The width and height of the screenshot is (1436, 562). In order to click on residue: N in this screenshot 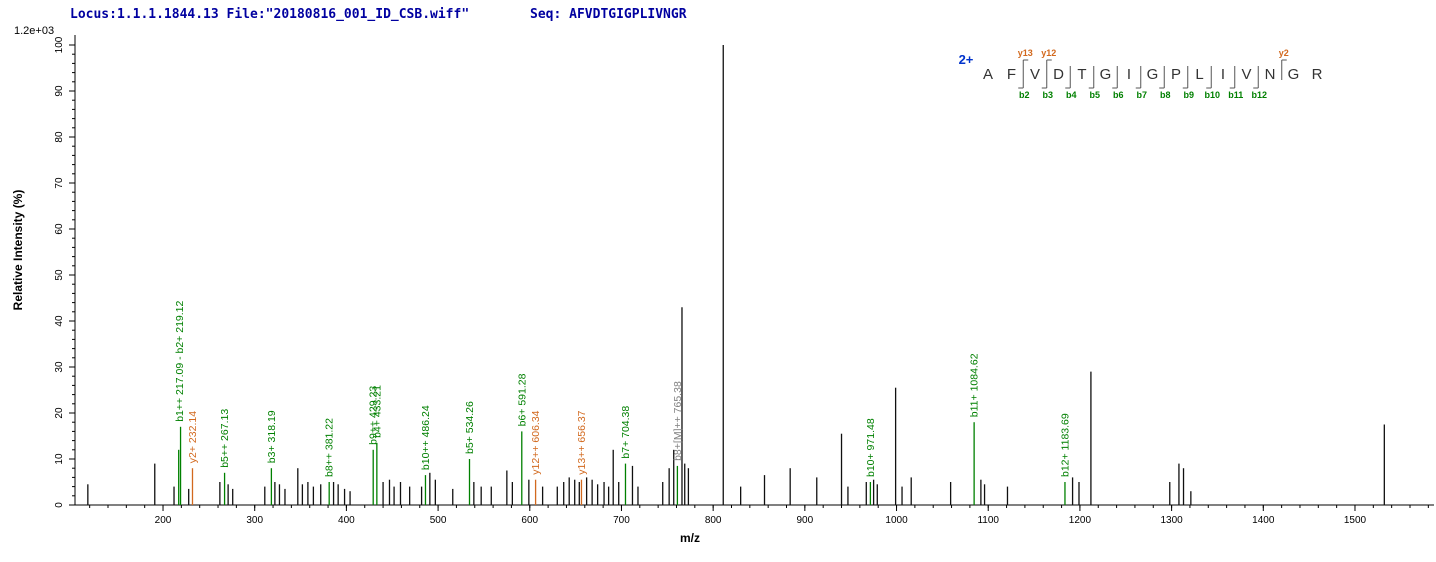, I will do `click(1270, 74)`.